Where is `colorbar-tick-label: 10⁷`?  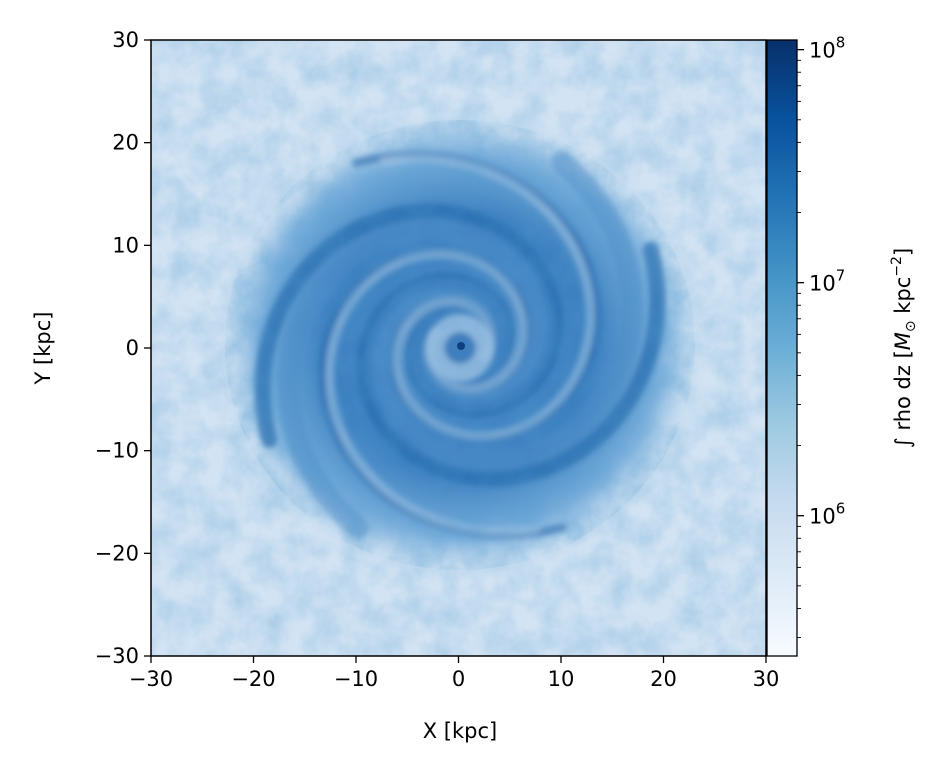 colorbar-tick-label: 10⁷ is located at coordinates (827, 281).